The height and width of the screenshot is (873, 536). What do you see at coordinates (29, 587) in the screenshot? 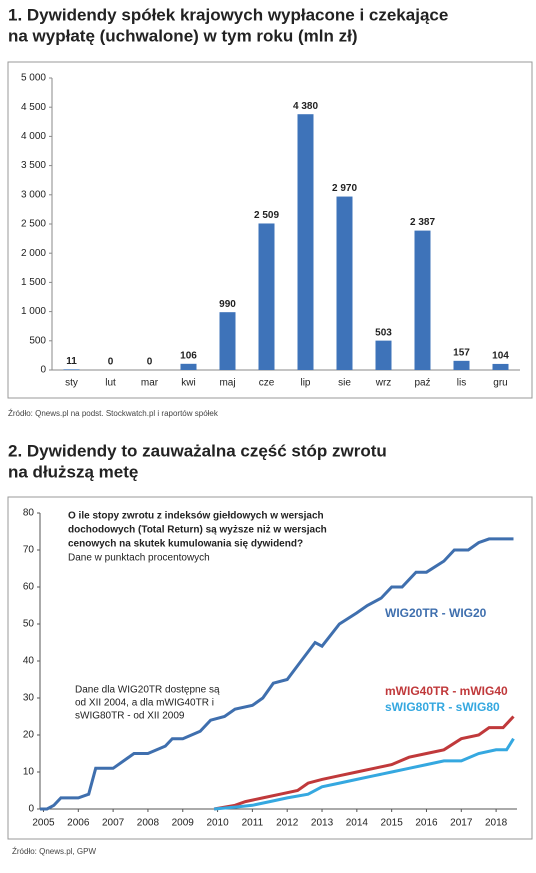
I see `y-tick-label: 60` at bounding box center [29, 587].